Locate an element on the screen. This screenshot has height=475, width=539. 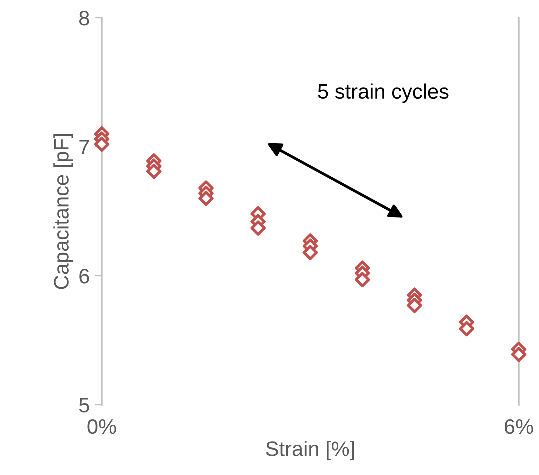
y-tick-label: 8 is located at coordinates (85, 18).